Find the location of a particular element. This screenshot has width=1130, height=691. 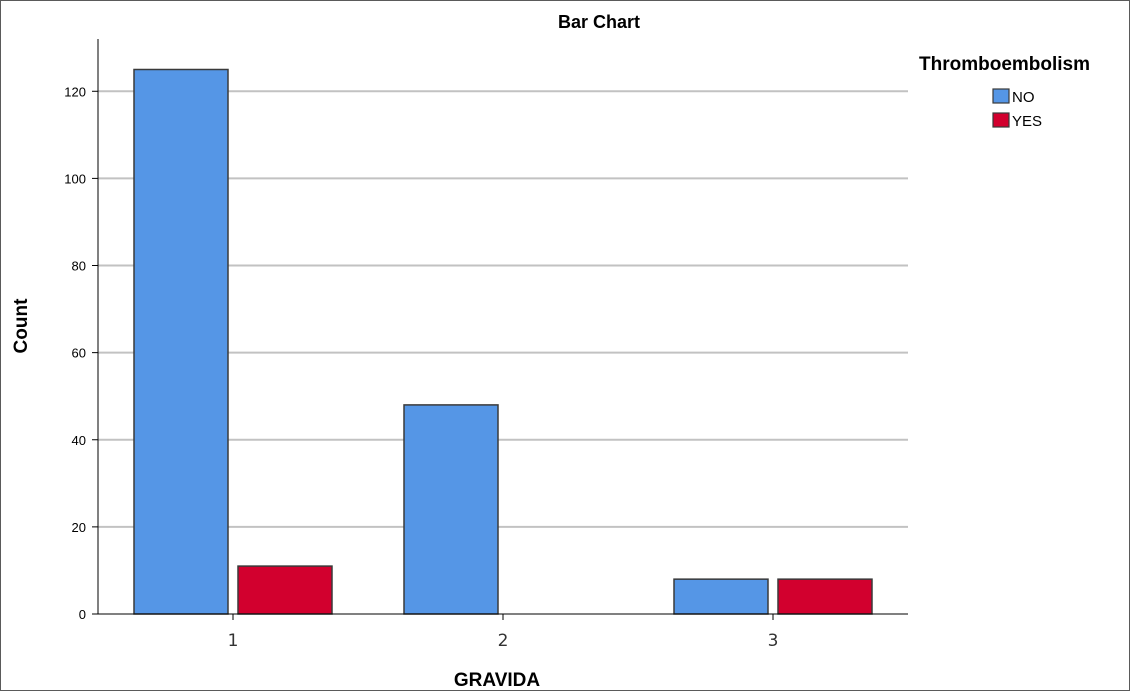

x-axis-label: GRAVIDA is located at coordinates (497, 680).